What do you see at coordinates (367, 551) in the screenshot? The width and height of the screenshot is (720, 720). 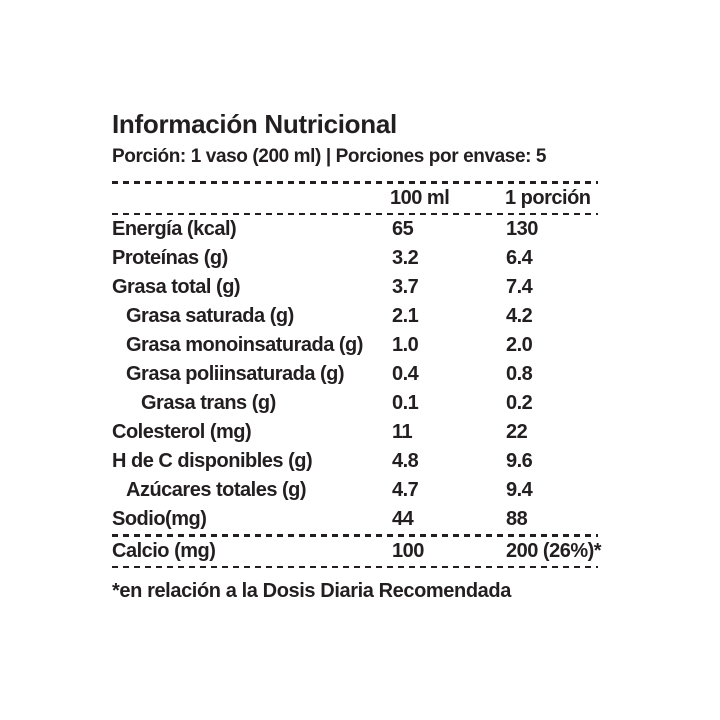 I see `table-row: Calcio (mg) 100 200 (26%)*` at bounding box center [367, 551].